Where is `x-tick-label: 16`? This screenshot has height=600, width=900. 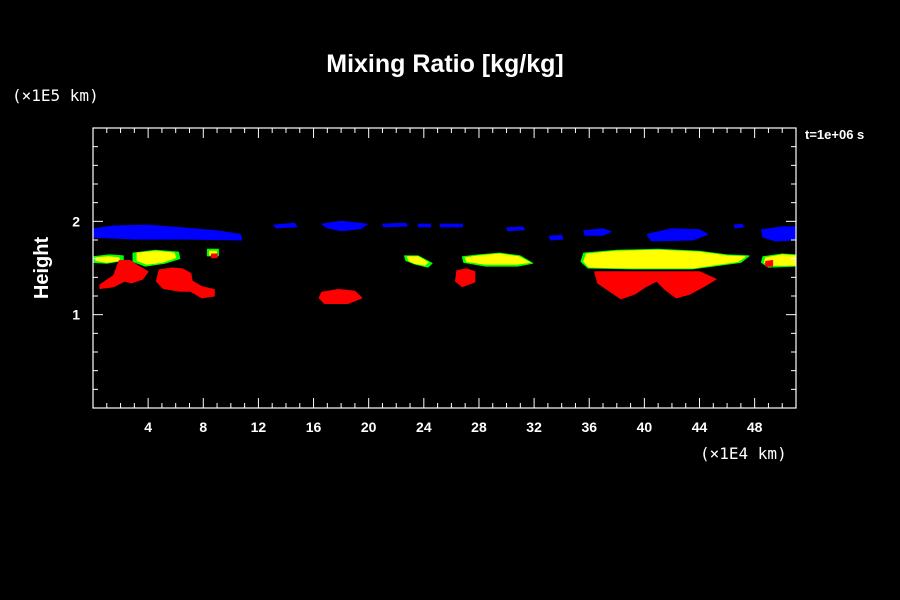 x-tick-label: 16 is located at coordinates (314, 427).